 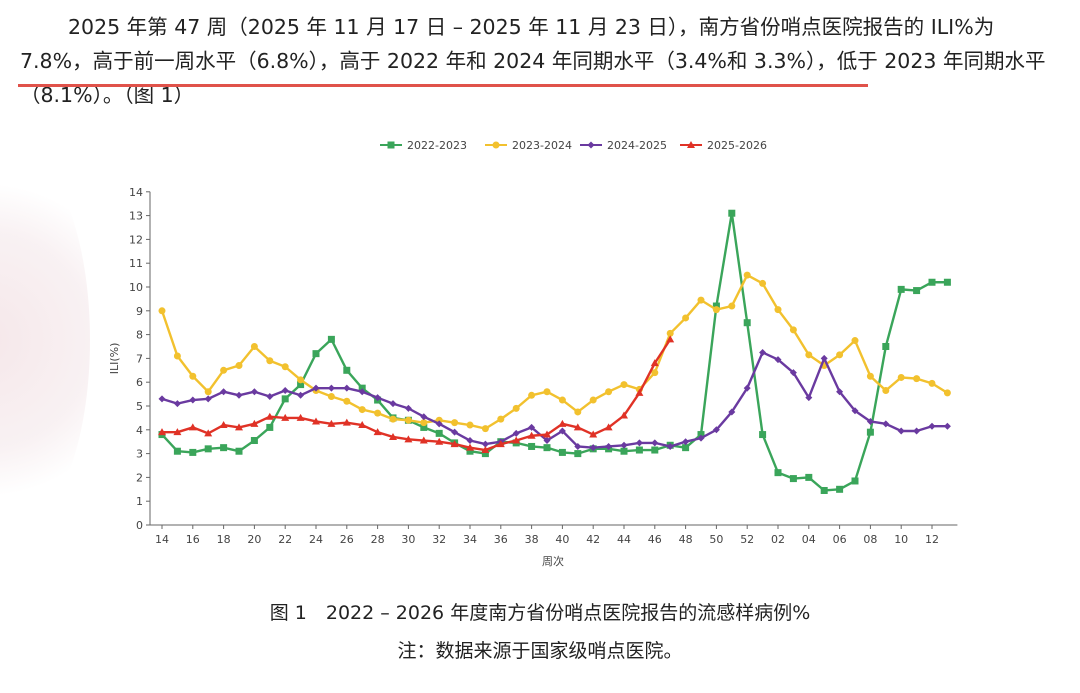 I want to click on x-tick-label: 50, so click(x=716, y=539).